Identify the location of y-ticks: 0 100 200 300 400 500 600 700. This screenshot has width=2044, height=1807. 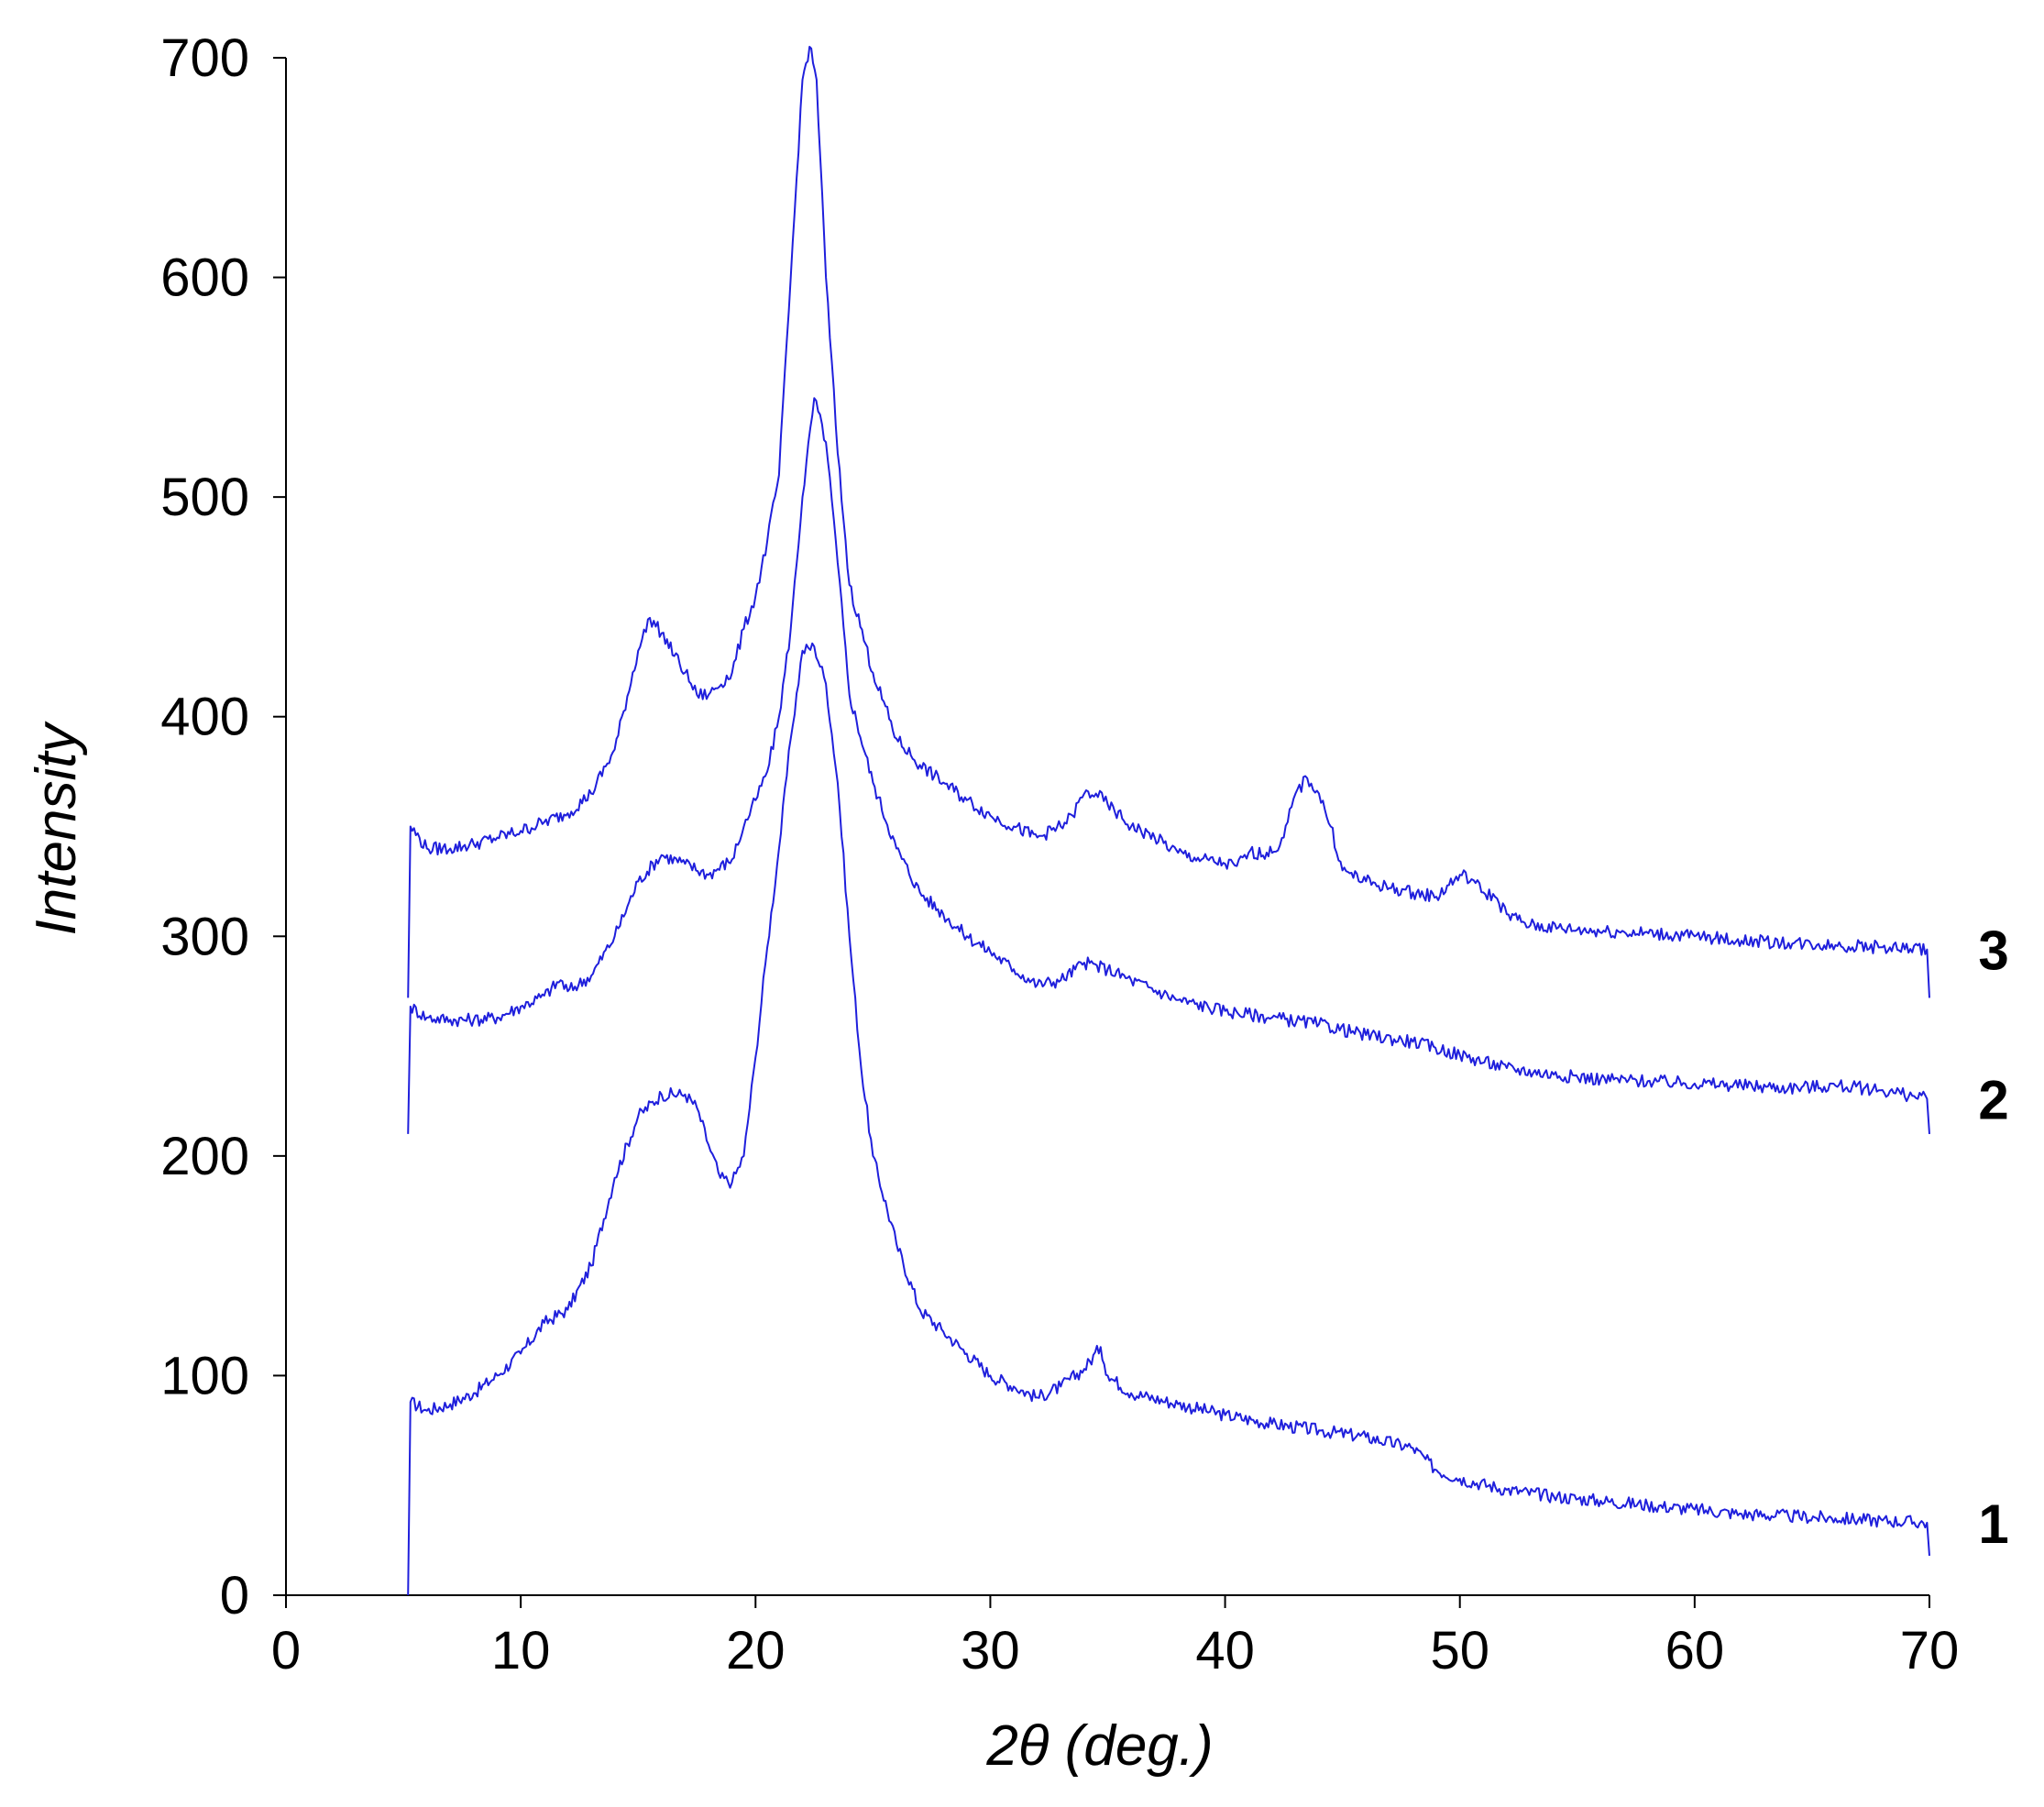
(223, 826).